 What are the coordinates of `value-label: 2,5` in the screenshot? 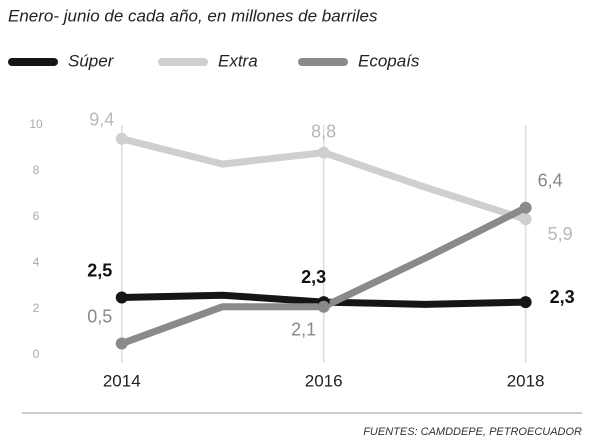 It's located at (99, 270).